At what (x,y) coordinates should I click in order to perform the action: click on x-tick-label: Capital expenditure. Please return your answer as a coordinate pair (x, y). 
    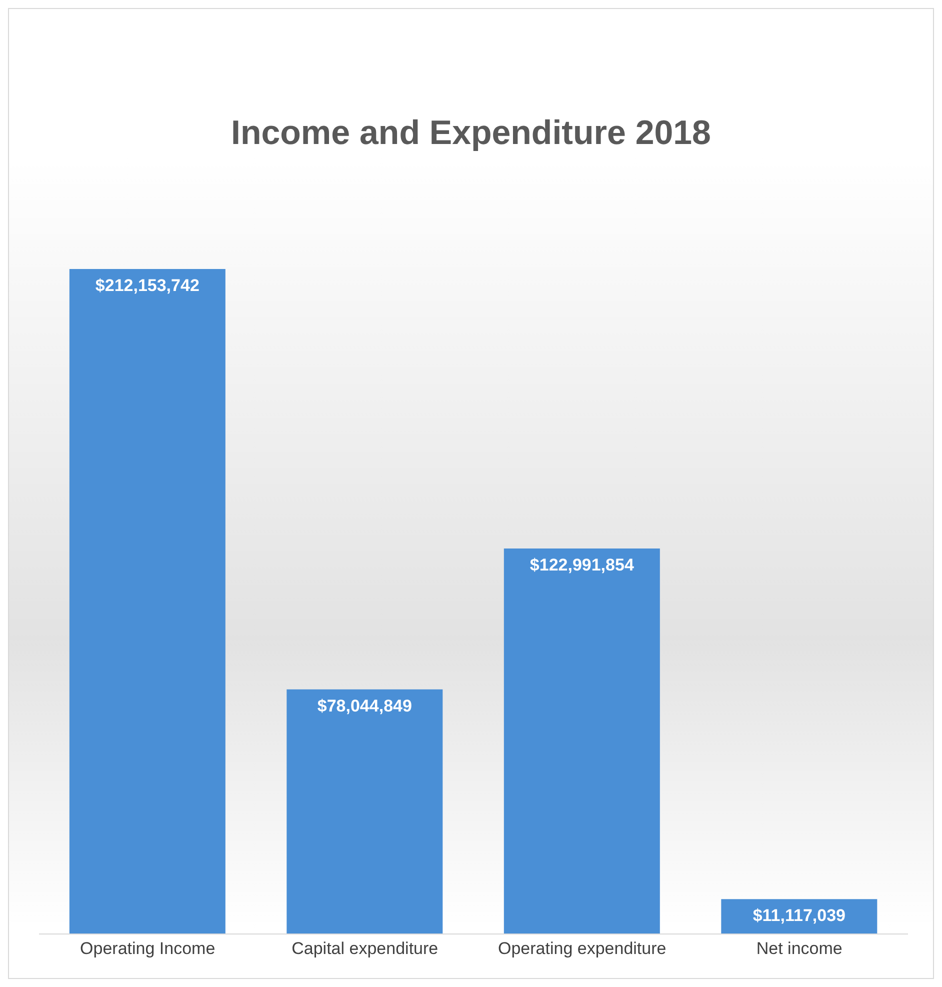
    Looking at the image, I should click on (365, 948).